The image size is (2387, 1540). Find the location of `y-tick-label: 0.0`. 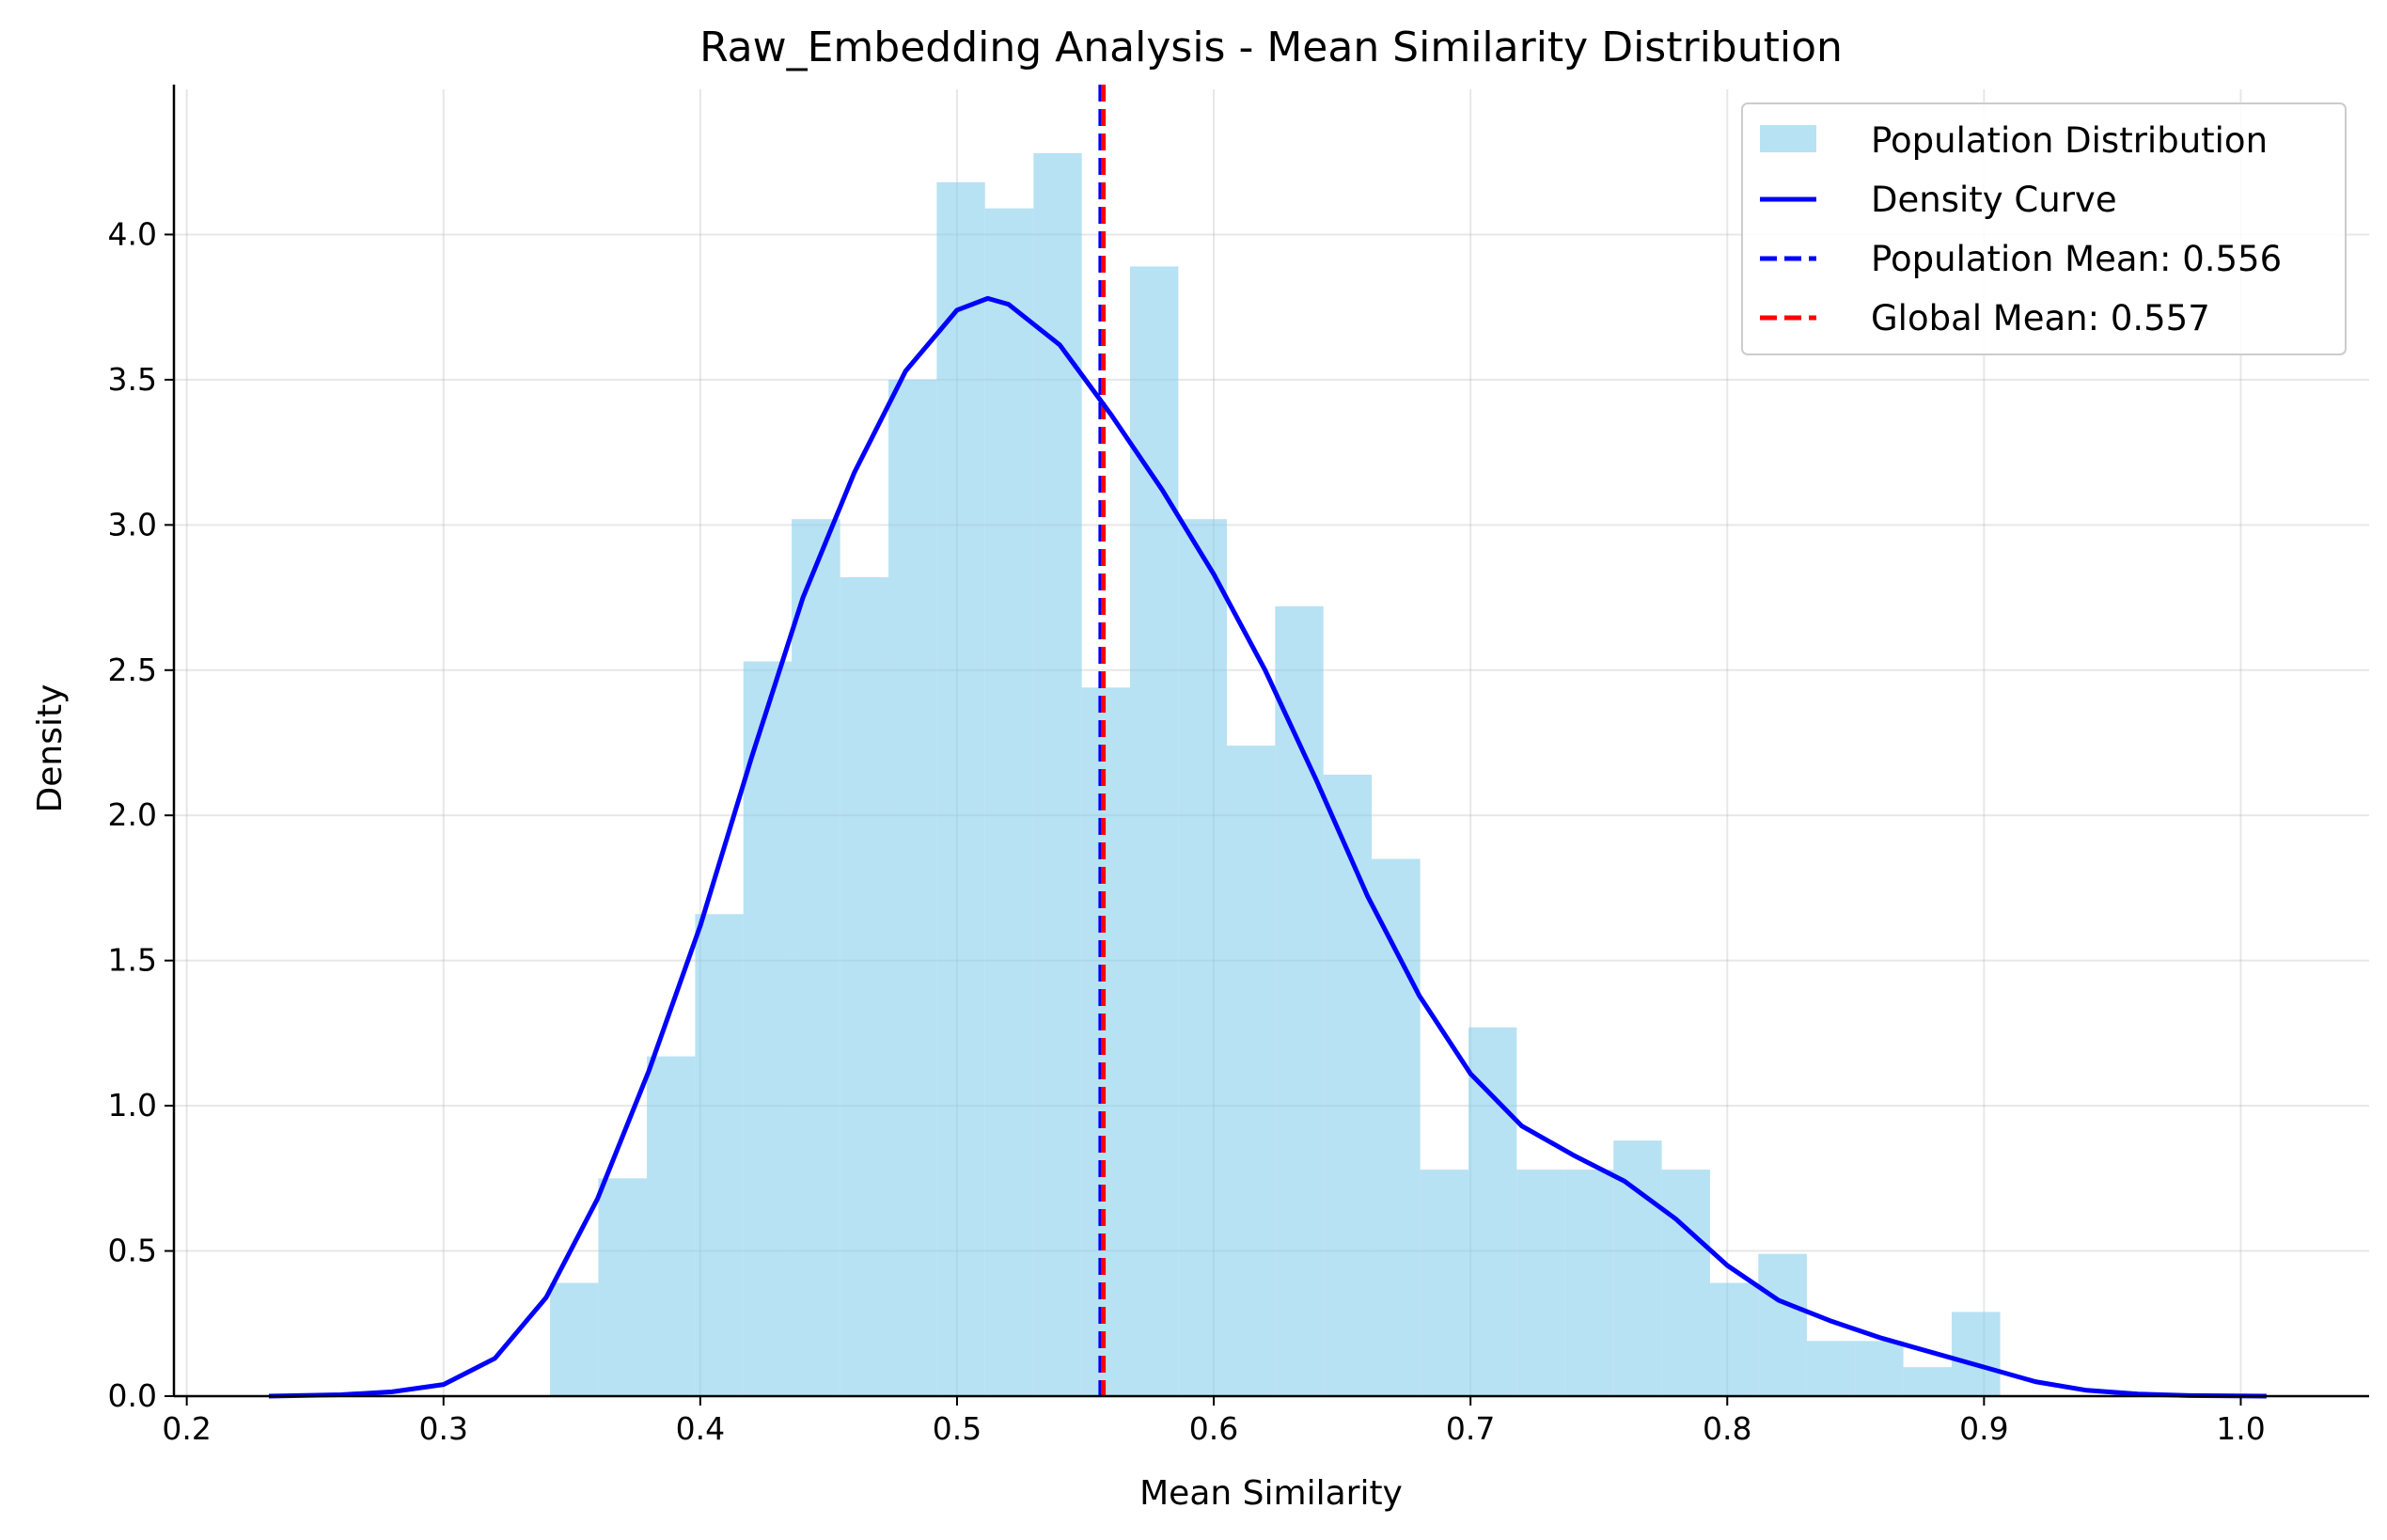

y-tick-label: 0.0 is located at coordinates (132, 1396).